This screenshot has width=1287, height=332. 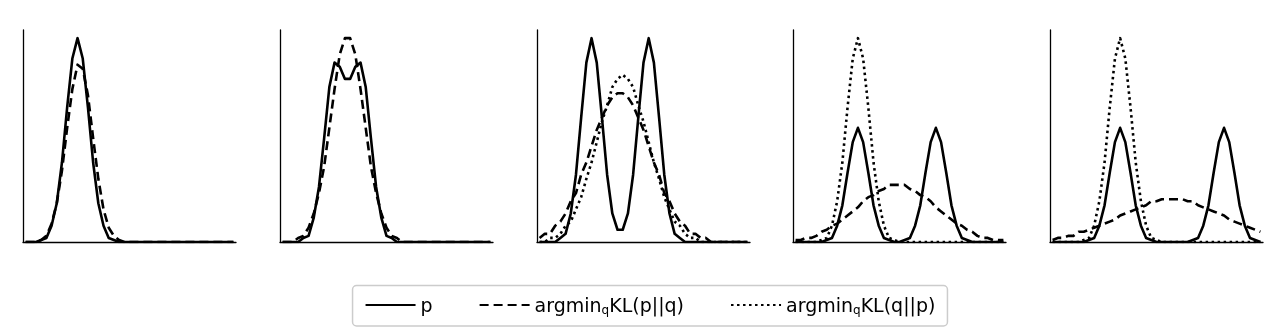 What do you see at coordinates (426, 305) in the screenshot?
I see `legend-label: p` at bounding box center [426, 305].